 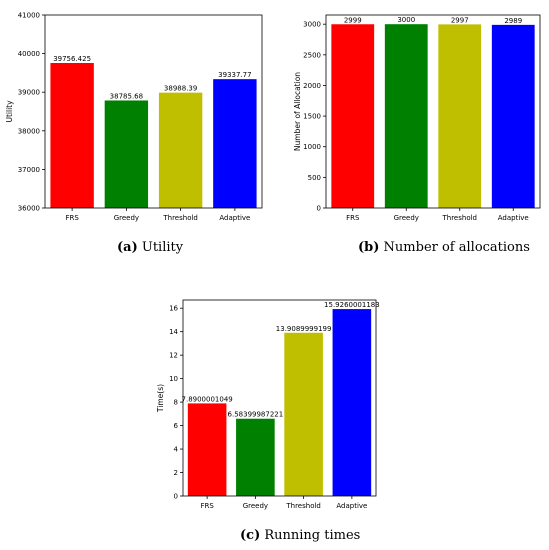 What do you see at coordinates (456, 247) in the screenshot?
I see `caption-b-text: Number of allocations` at bounding box center [456, 247].